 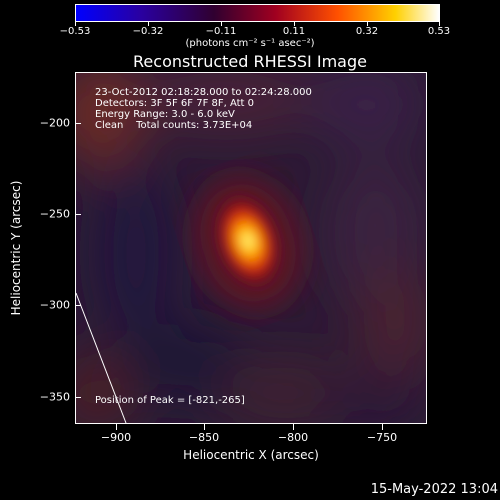 What do you see at coordinates (54, 214) in the screenshot?
I see `y-tick-label: −250` at bounding box center [54, 214].